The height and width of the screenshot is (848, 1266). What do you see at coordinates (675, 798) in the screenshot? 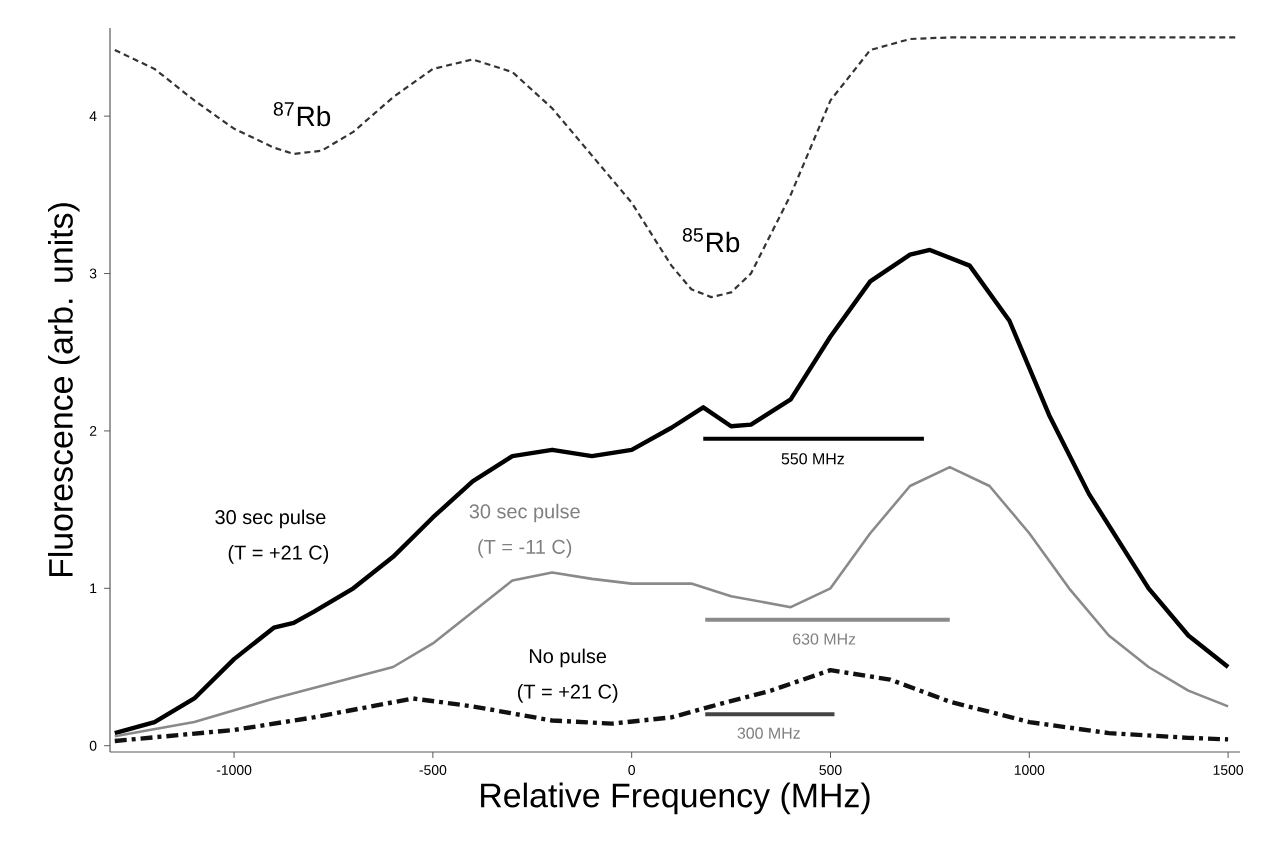
I see `x-axis-title: Relative Frequency (MHz)` at bounding box center [675, 798].